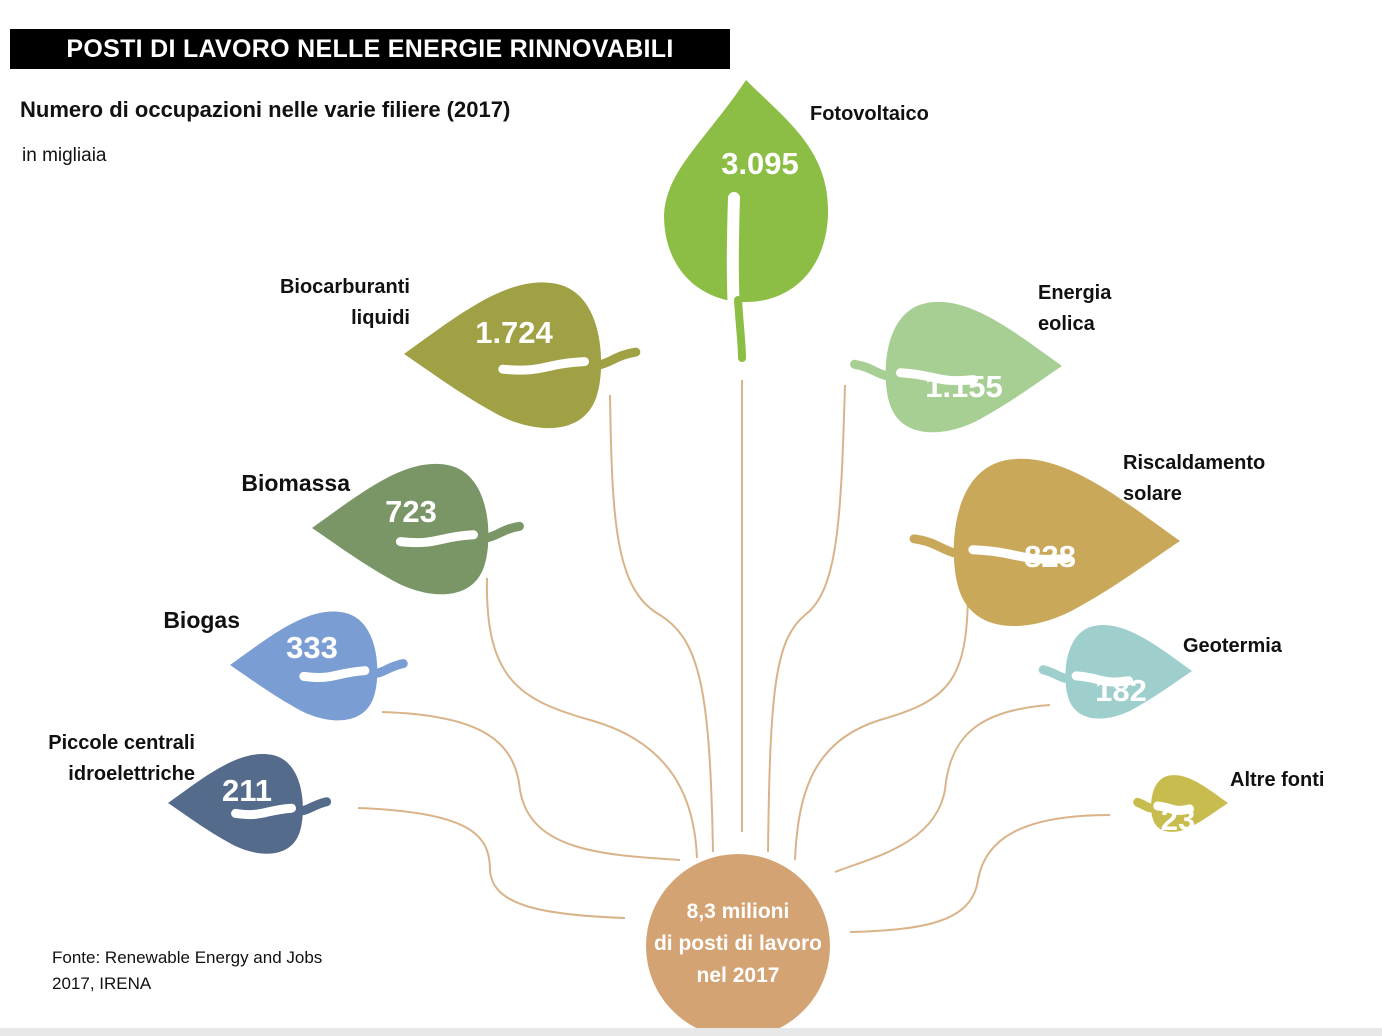  I want to click on data-label: 23, so click(1178, 819).